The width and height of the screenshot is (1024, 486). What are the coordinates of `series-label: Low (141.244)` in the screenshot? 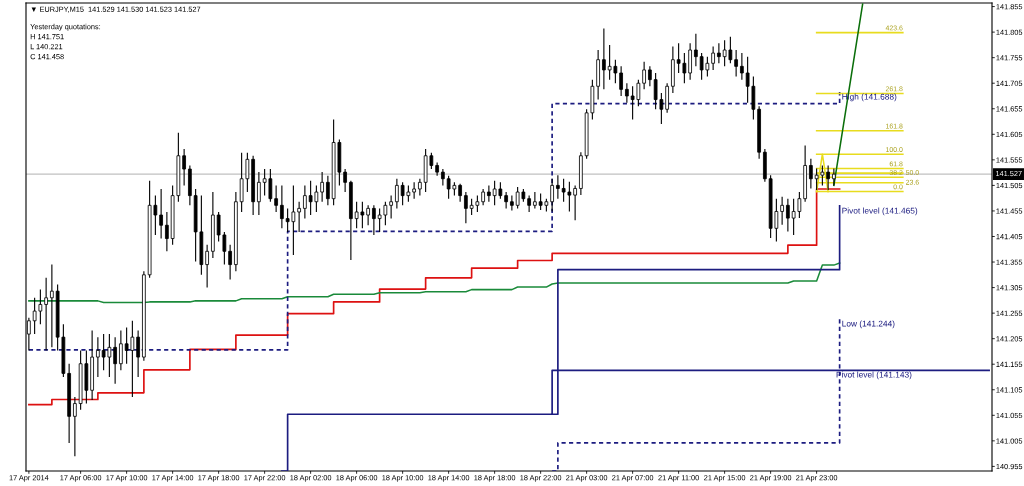 It's located at (868, 324).